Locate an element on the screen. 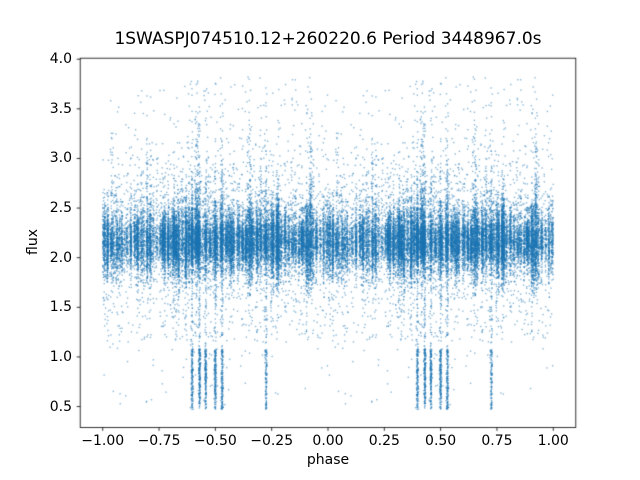 The height and width of the screenshot is (480, 640). x-tick-label: 0.75 is located at coordinates (497, 441).